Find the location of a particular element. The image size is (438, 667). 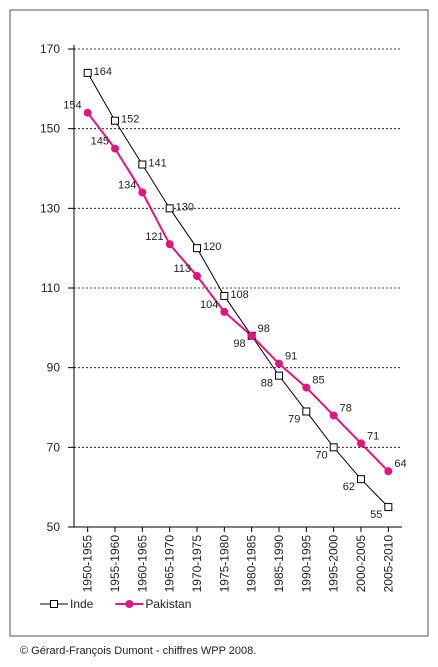

y-tick-label: 170 is located at coordinates (50, 49).